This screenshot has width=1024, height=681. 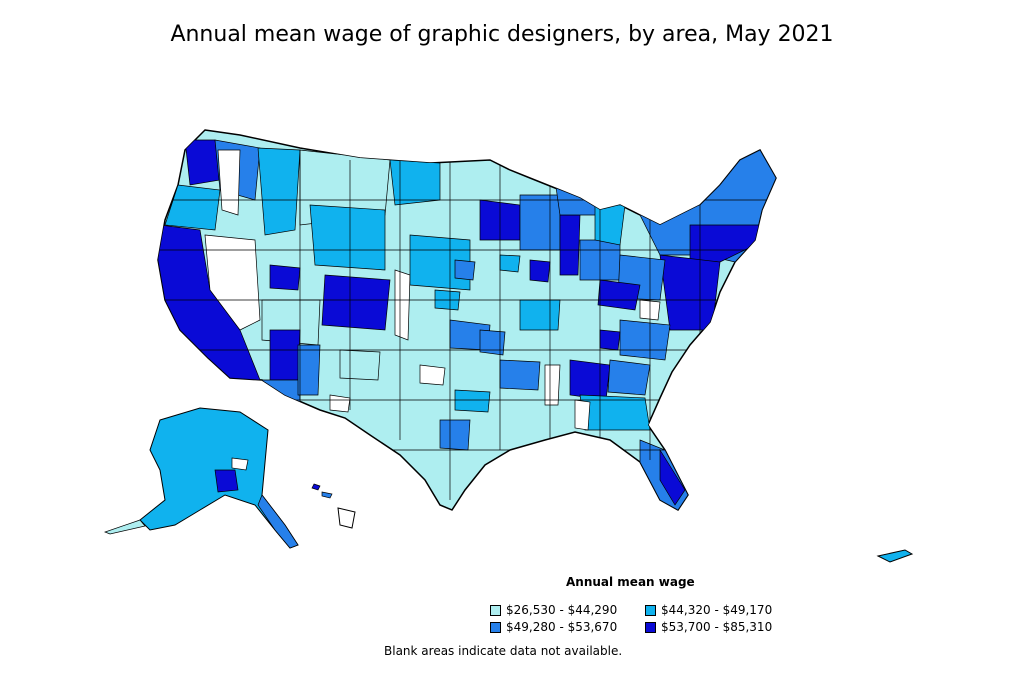 I want to click on blank-areas-note: Blank areas indicate data not available., so click(x=503, y=651).